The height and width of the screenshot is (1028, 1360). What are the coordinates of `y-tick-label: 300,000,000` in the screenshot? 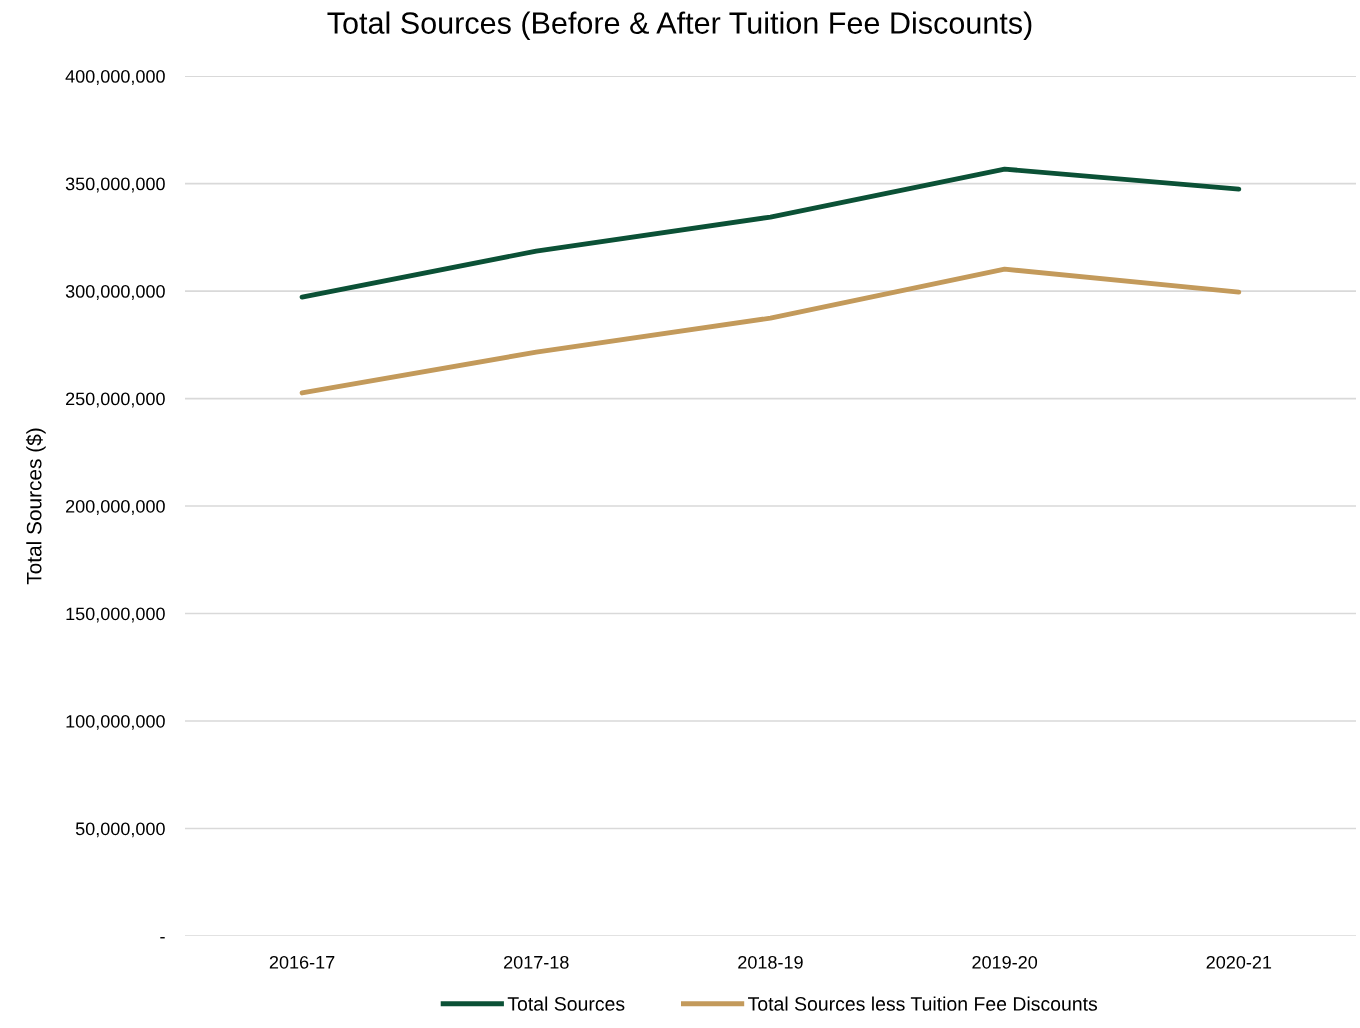 It's located at (115, 292).